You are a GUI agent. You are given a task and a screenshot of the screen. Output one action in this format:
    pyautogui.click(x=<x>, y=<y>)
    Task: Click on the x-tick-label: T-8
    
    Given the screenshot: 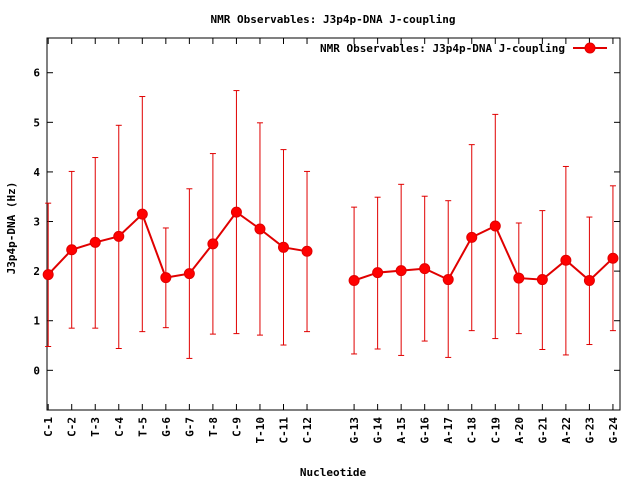 What is the action you would take?
    pyautogui.click(x=213, y=427)
    